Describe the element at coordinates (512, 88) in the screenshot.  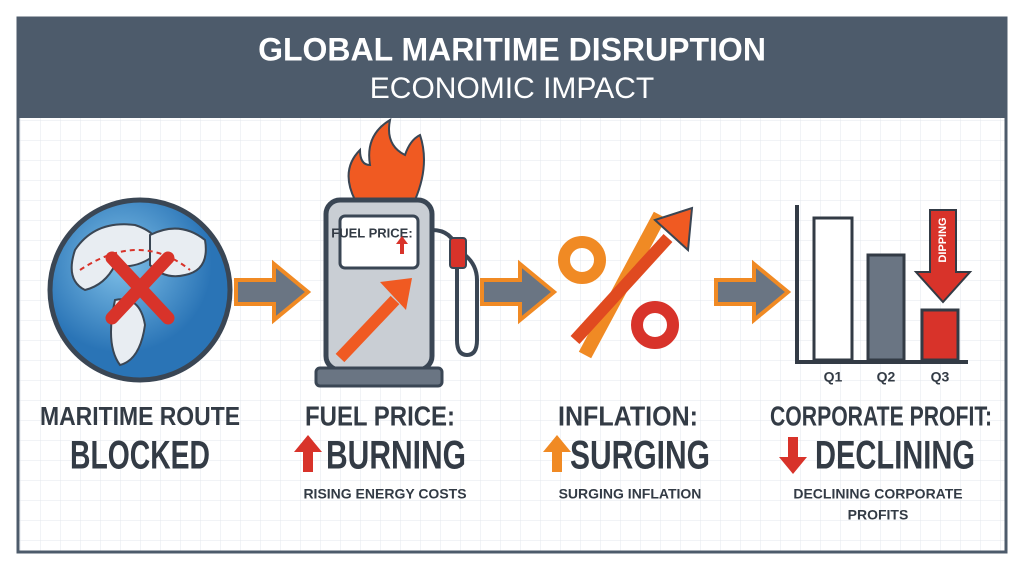
I see `subtitle: ECONOMIC IMPACT` at that location.